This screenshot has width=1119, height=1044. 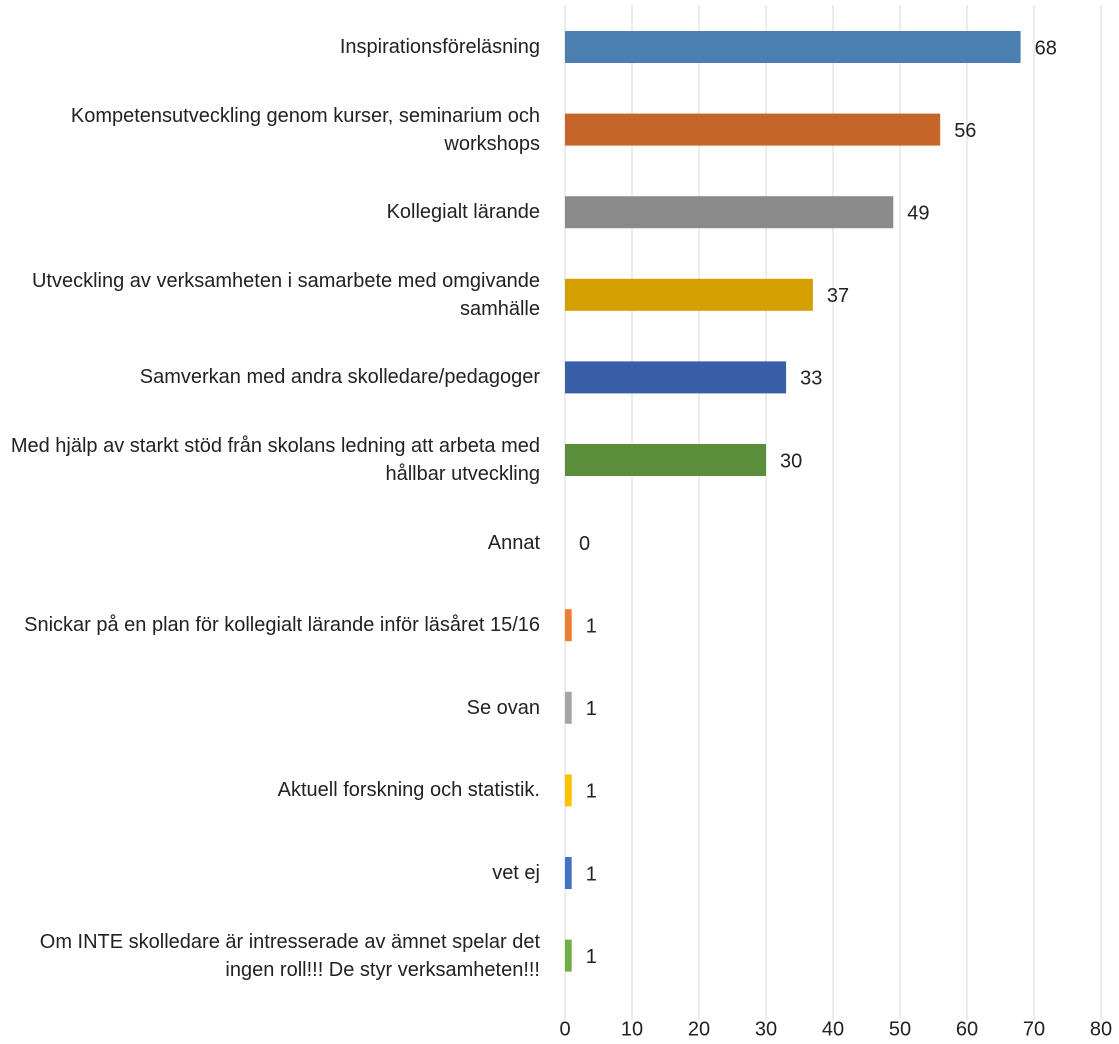 I want to click on data-label: 33, so click(x=811, y=379).